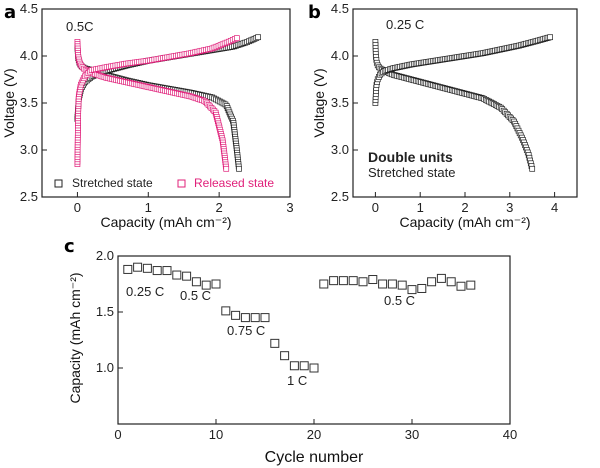 The image size is (600, 468). Describe the element at coordinates (410, 157) in the screenshot. I see `panel-b-note-bold: Double units` at that location.